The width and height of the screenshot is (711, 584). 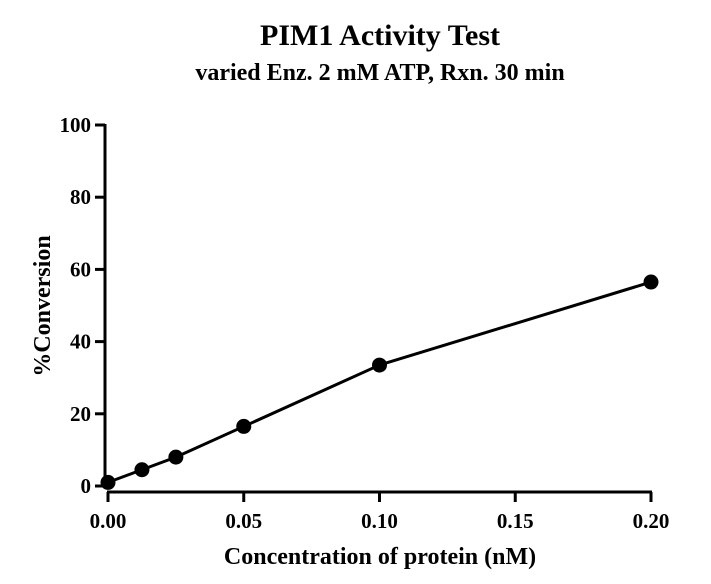 I want to click on x-tick-label: 0.05, so click(x=243, y=521).